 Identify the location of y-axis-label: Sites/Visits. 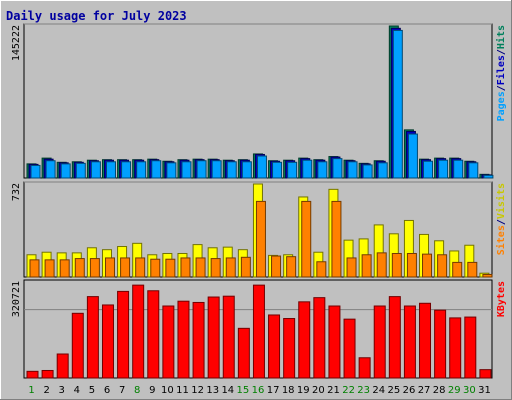
(501, 219).